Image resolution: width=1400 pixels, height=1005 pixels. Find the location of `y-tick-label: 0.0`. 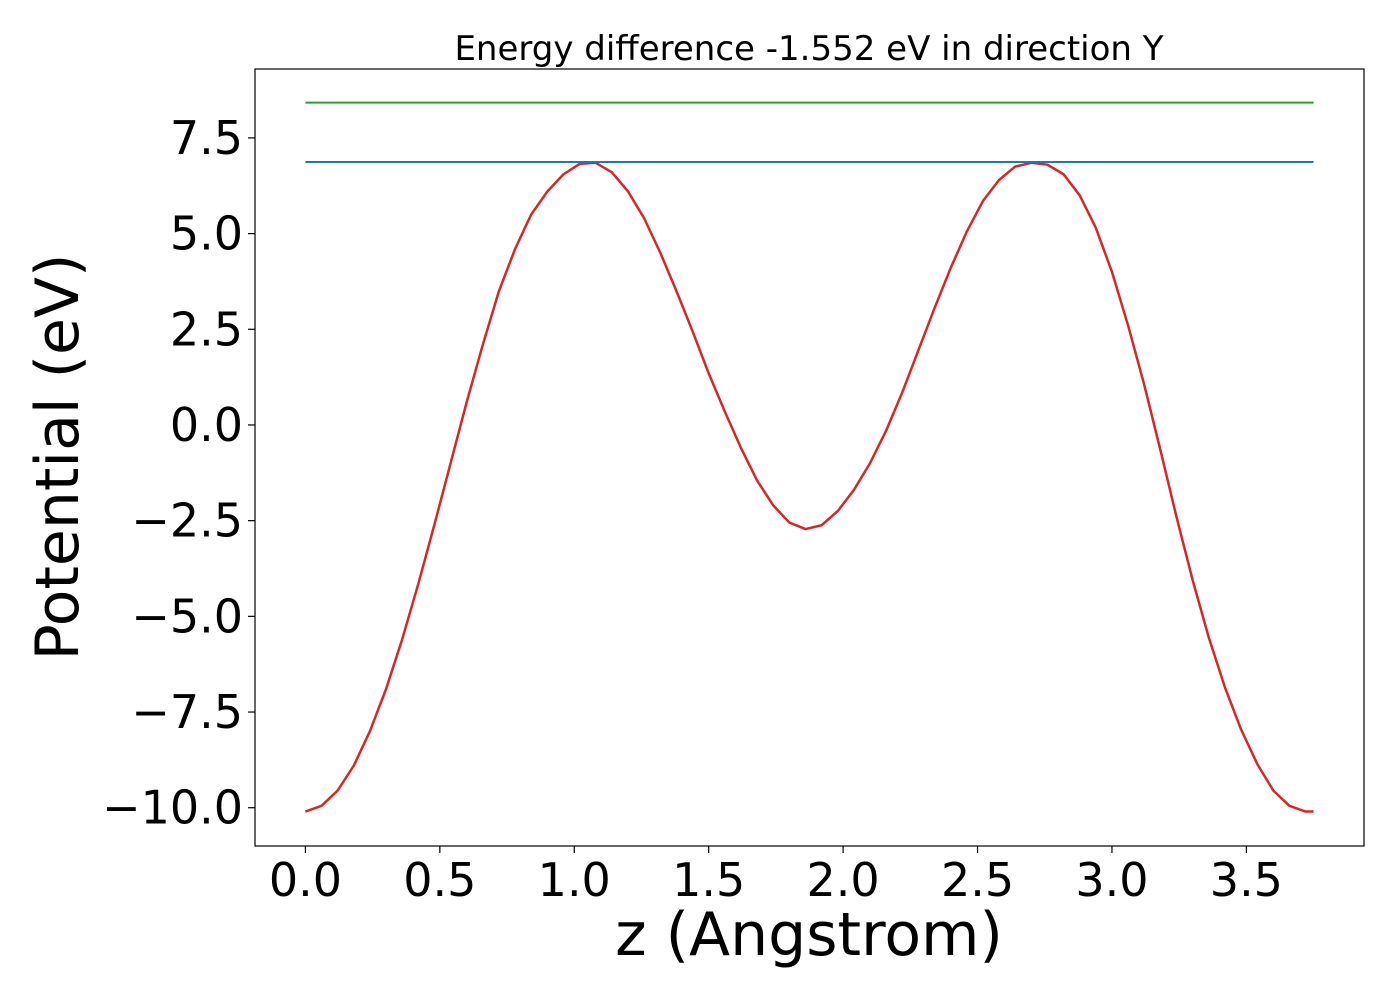

y-tick-label: 0.0 is located at coordinates (206, 425).